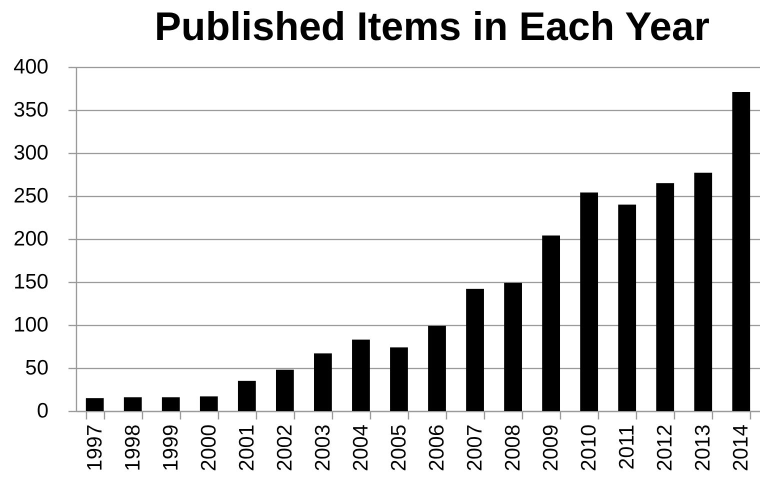 This screenshot has width=760, height=482. I want to click on x-tick-label: 1997, so click(94, 448).